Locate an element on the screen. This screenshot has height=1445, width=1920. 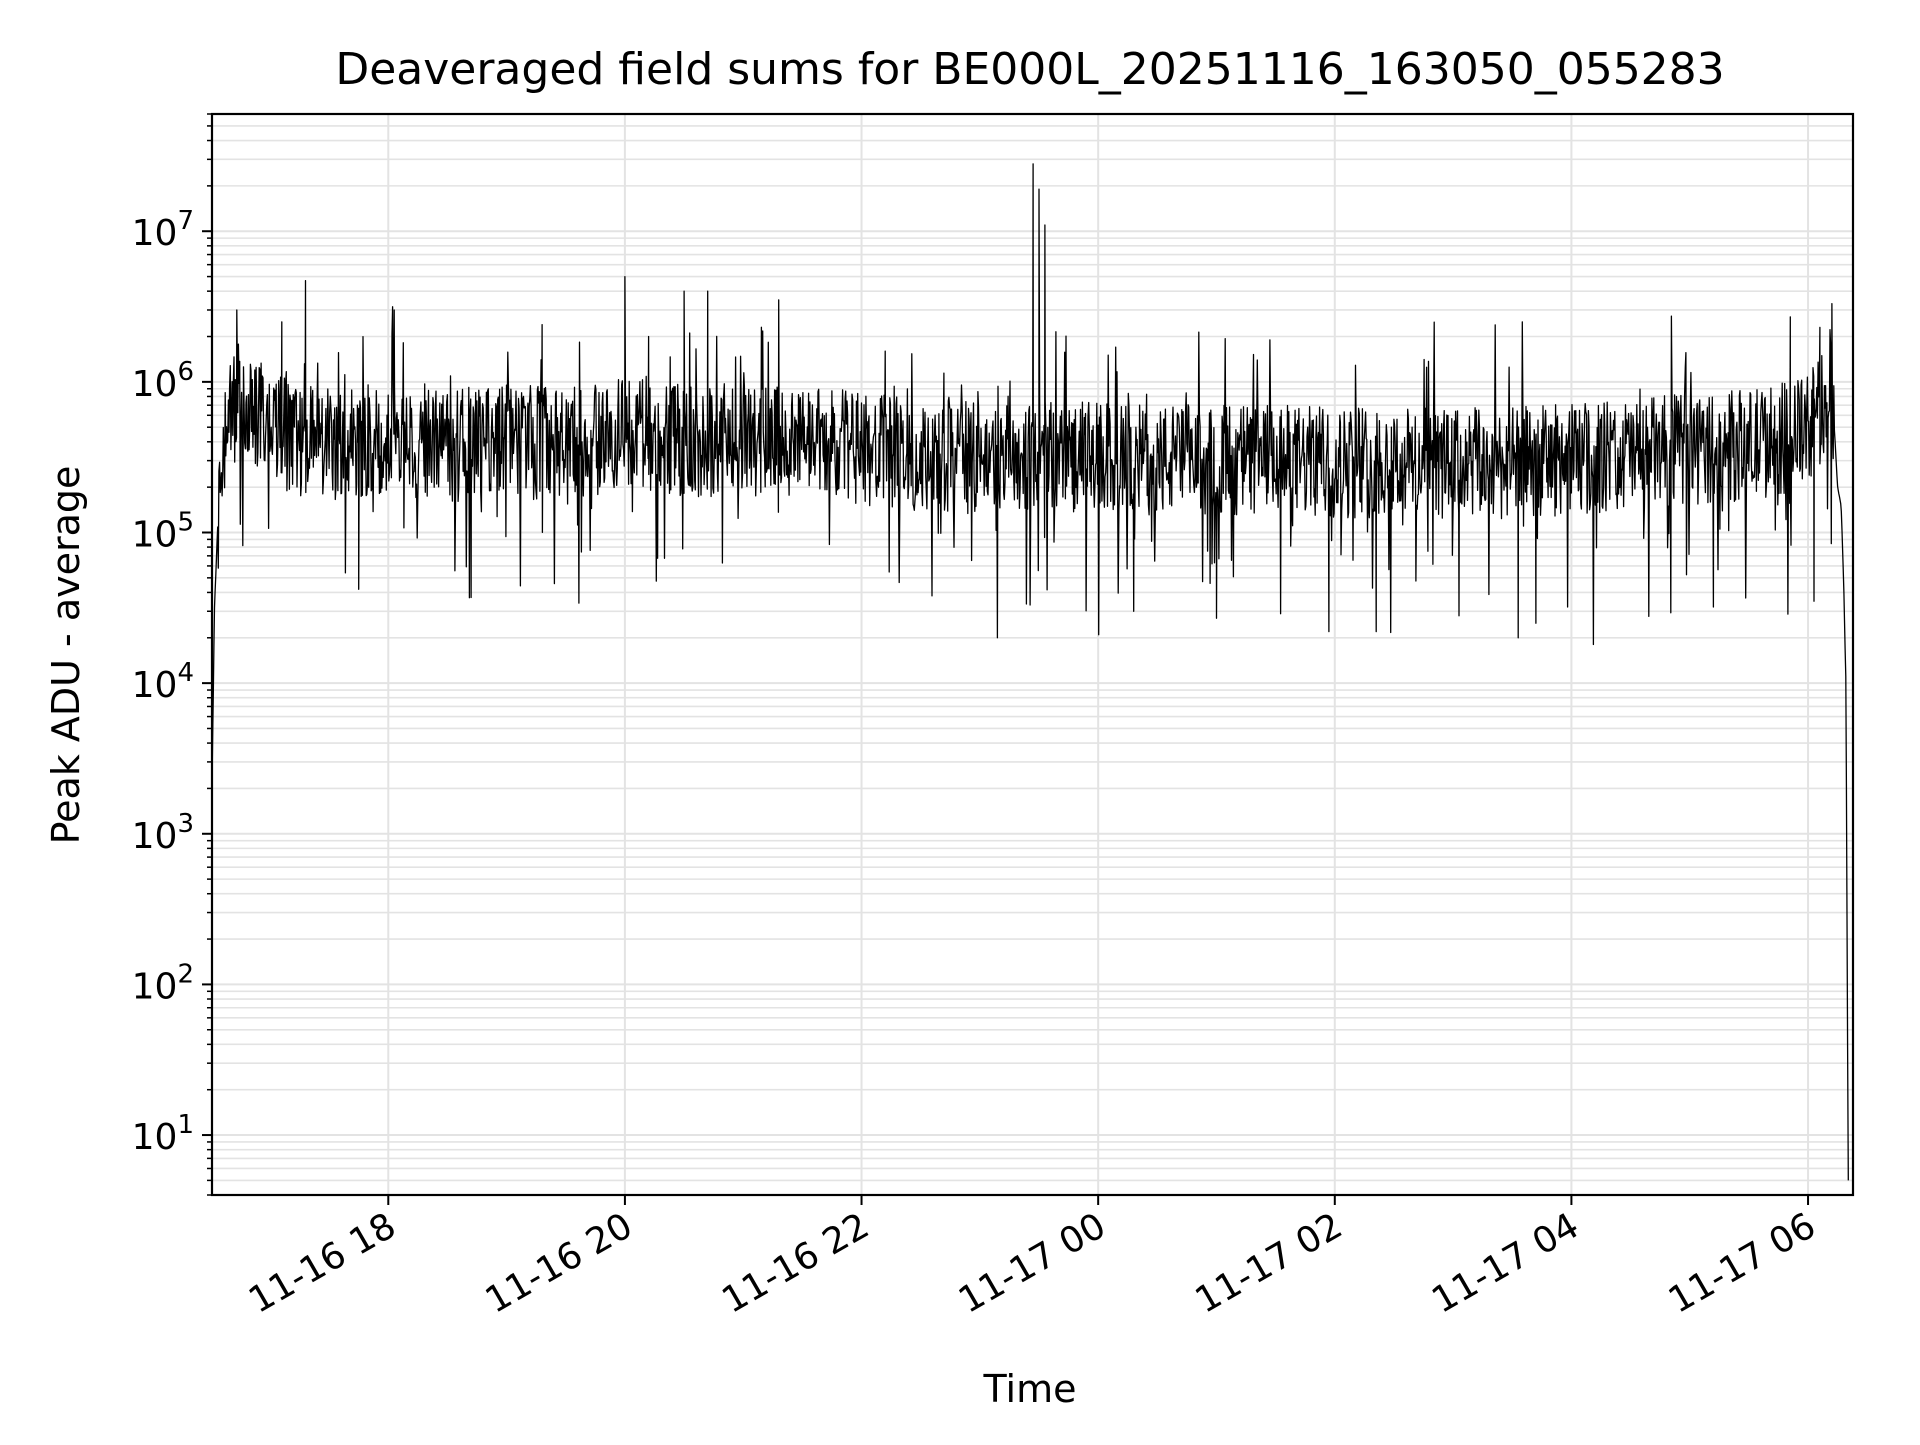
y-tick-label: 10³ is located at coordinates (163, 833).